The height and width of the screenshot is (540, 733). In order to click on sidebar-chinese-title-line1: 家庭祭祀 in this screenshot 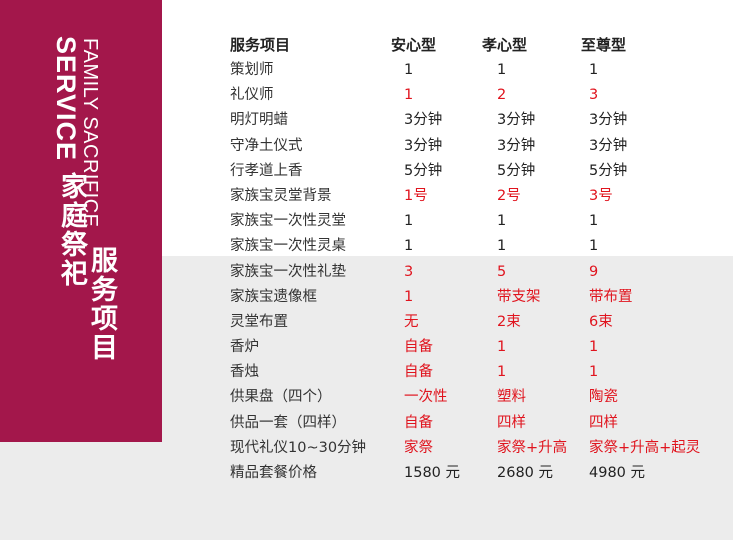, I will do `click(71, 230)`.